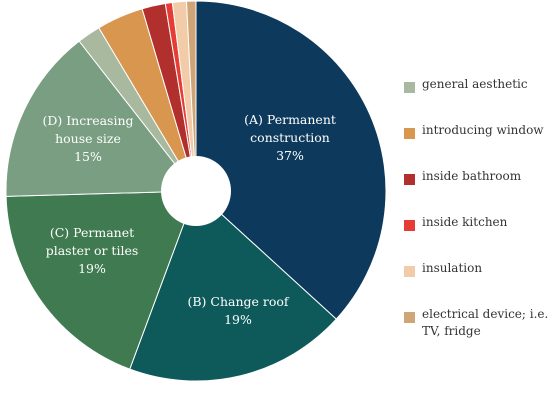 This screenshot has height=400, width=550. Describe the element at coordinates (238, 301) in the screenshot. I see `slice-label-line: (B) Change roof` at that location.